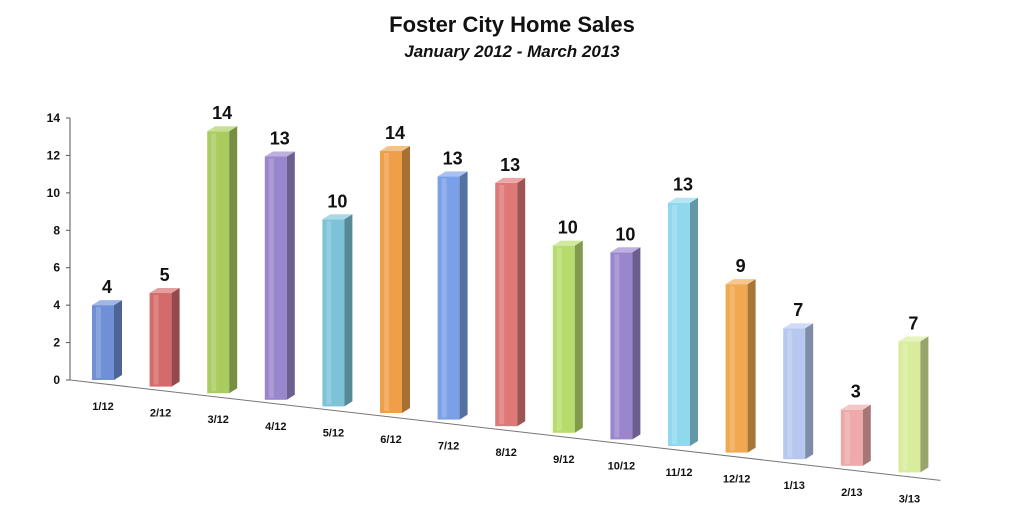 The width and height of the screenshot is (1024, 515). Describe the element at coordinates (56, 343) in the screenshot. I see `y-tick-label: 2` at that location.